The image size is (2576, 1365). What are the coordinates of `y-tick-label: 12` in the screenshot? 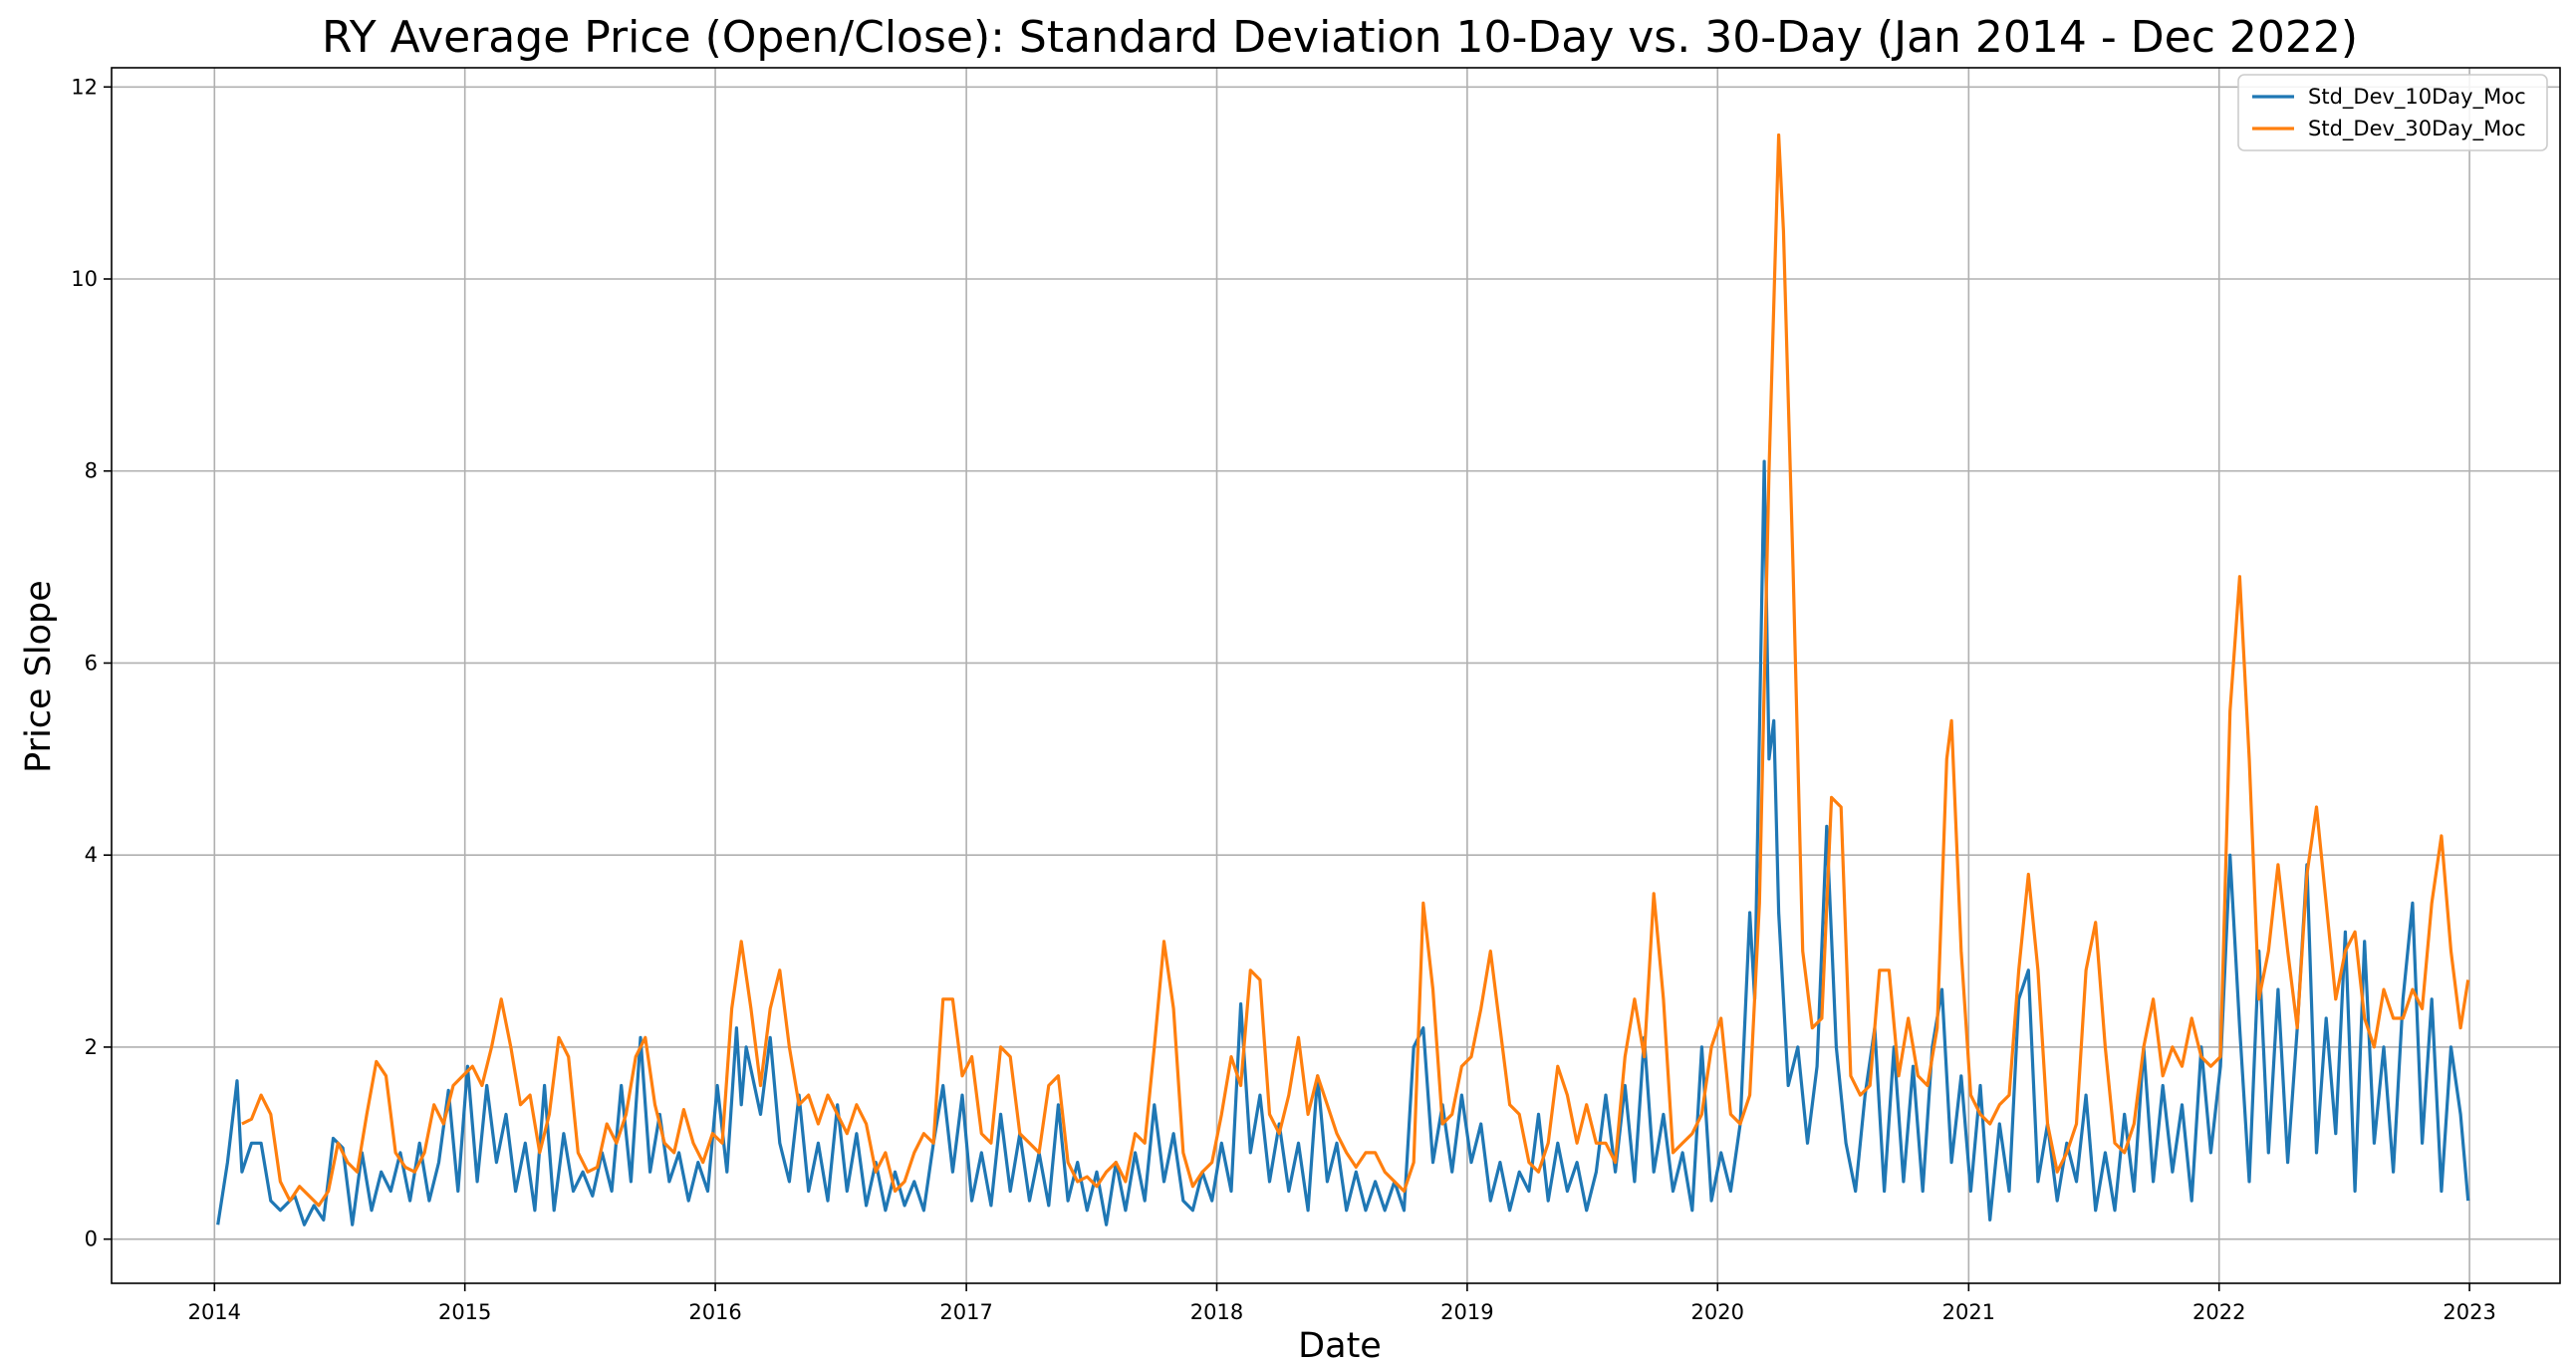 It's located at (84, 87).